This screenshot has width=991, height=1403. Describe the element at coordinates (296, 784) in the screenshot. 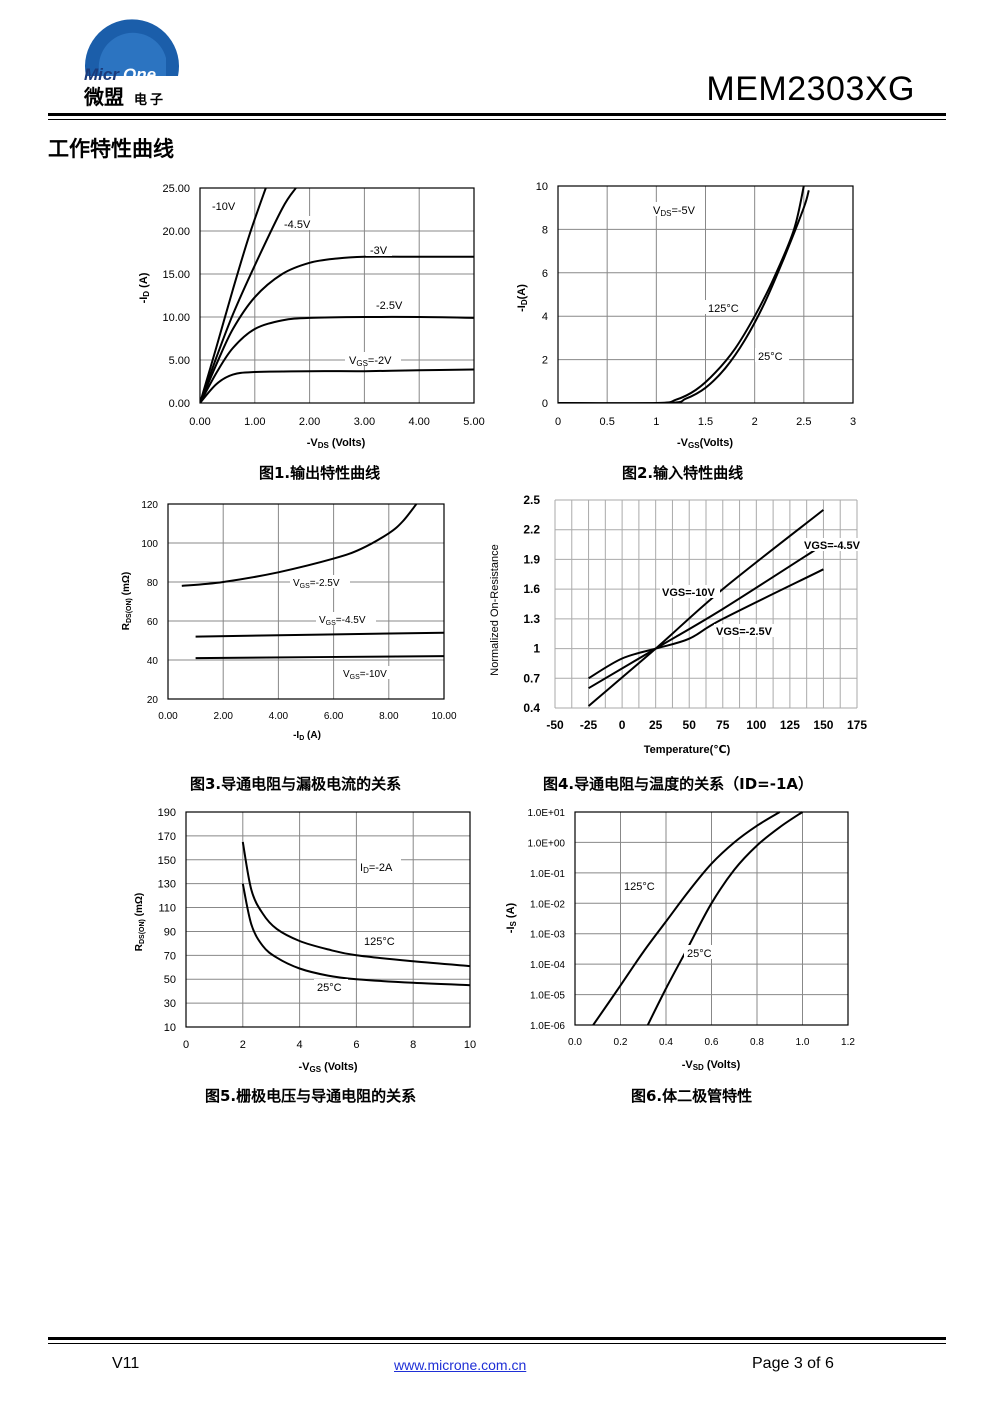

I see `caption-fig3: 图3.导通电阻与漏极电流的关系` at that location.